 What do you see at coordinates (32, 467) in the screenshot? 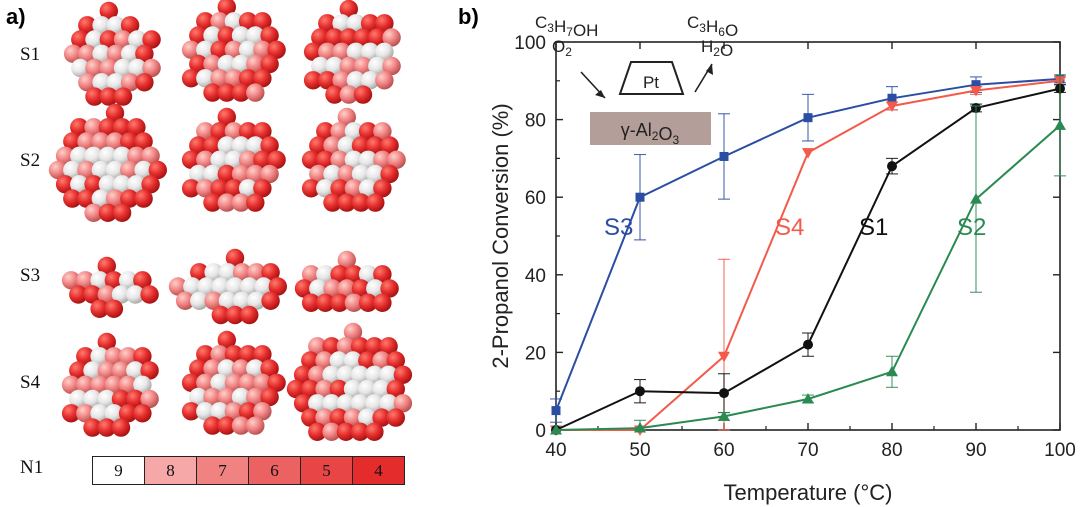
I see `legend-title: N1` at bounding box center [32, 467].